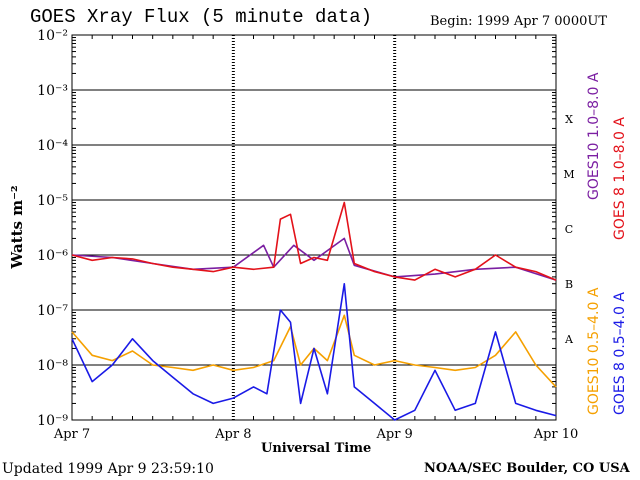 Image resolution: width=640 pixels, height=480 pixels. What do you see at coordinates (17, 227) in the screenshot?
I see `y-axis-label: Watts m⁻²` at bounding box center [17, 227].